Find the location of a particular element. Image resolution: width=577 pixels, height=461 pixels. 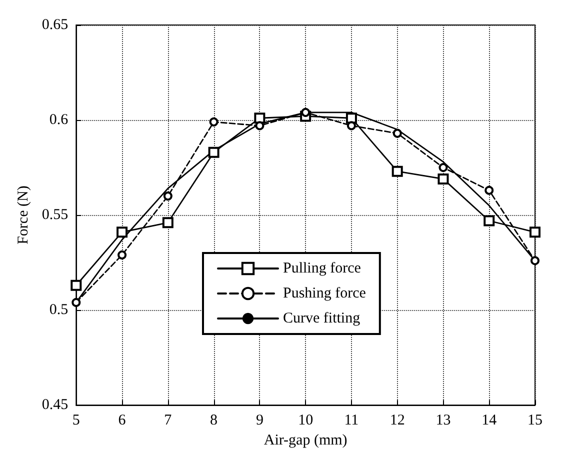

legend-label: Pulling force is located at coordinates (322, 268).